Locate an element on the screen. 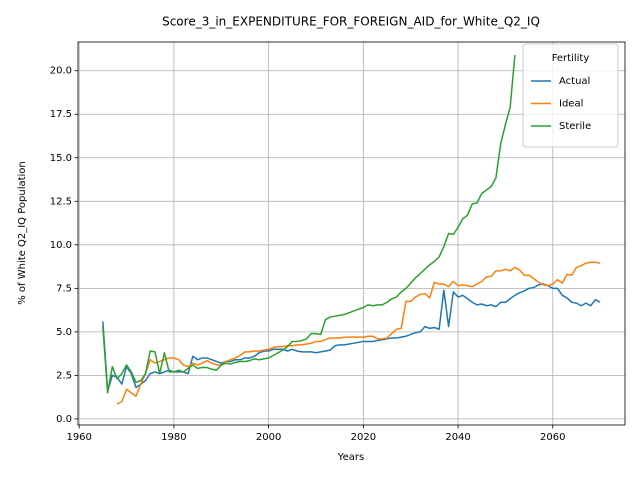  y-tick-label: 2.5 is located at coordinates (64, 375).